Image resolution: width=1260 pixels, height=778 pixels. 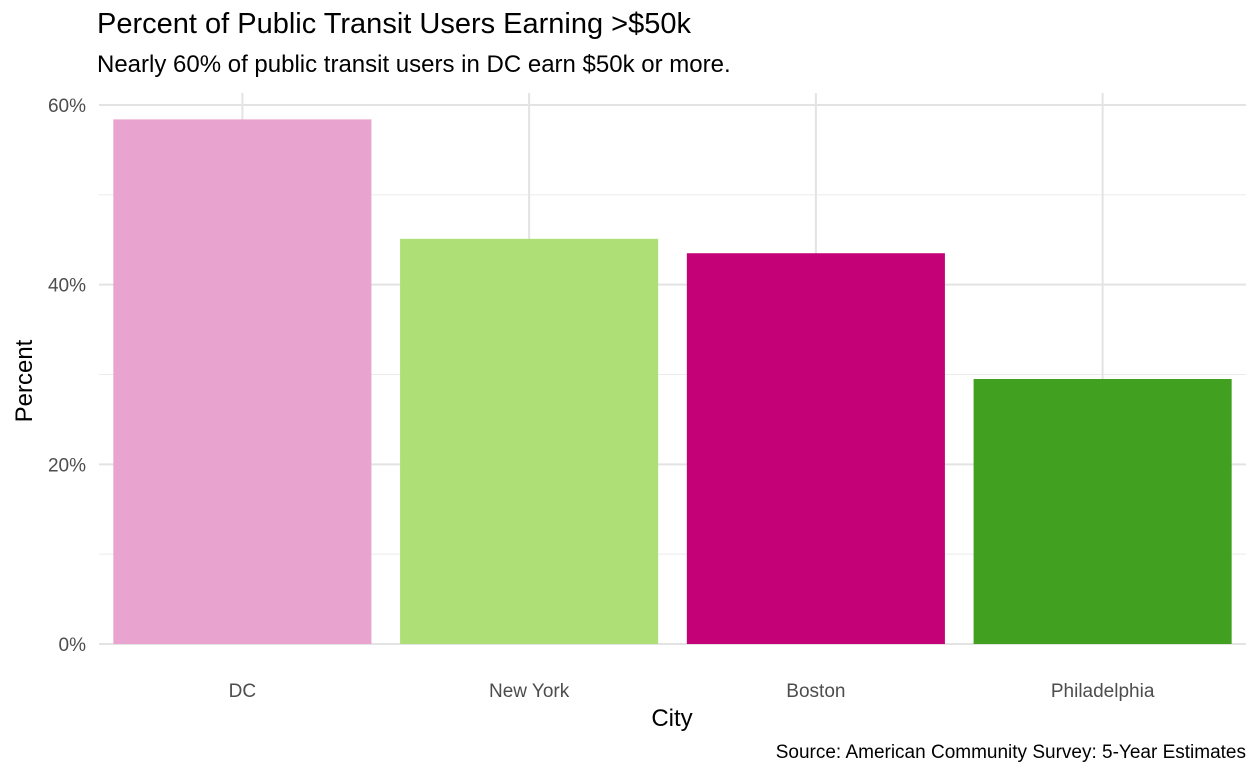 I want to click on x-axis-label: City, so click(x=671, y=718).